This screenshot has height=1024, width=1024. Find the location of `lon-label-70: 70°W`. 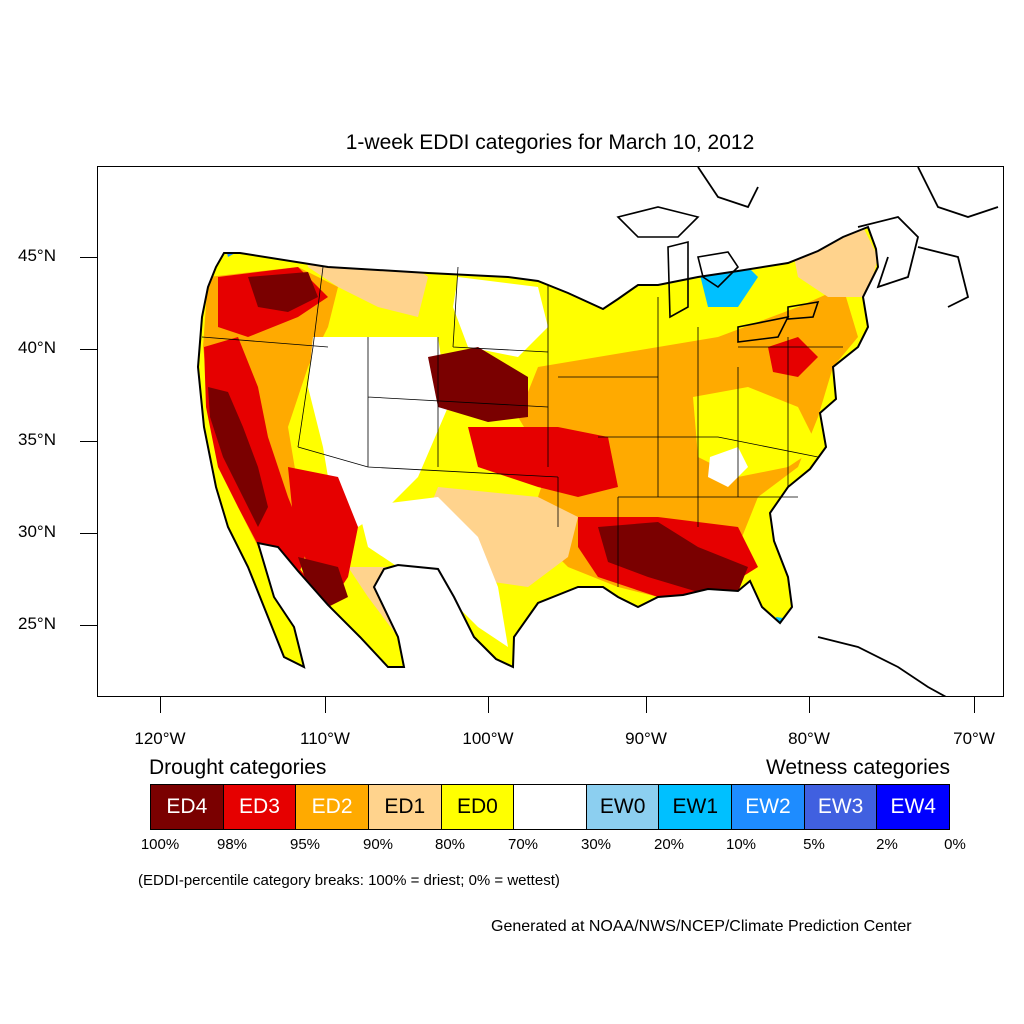

lon-label-70: 70°W is located at coordinates (974, 738).